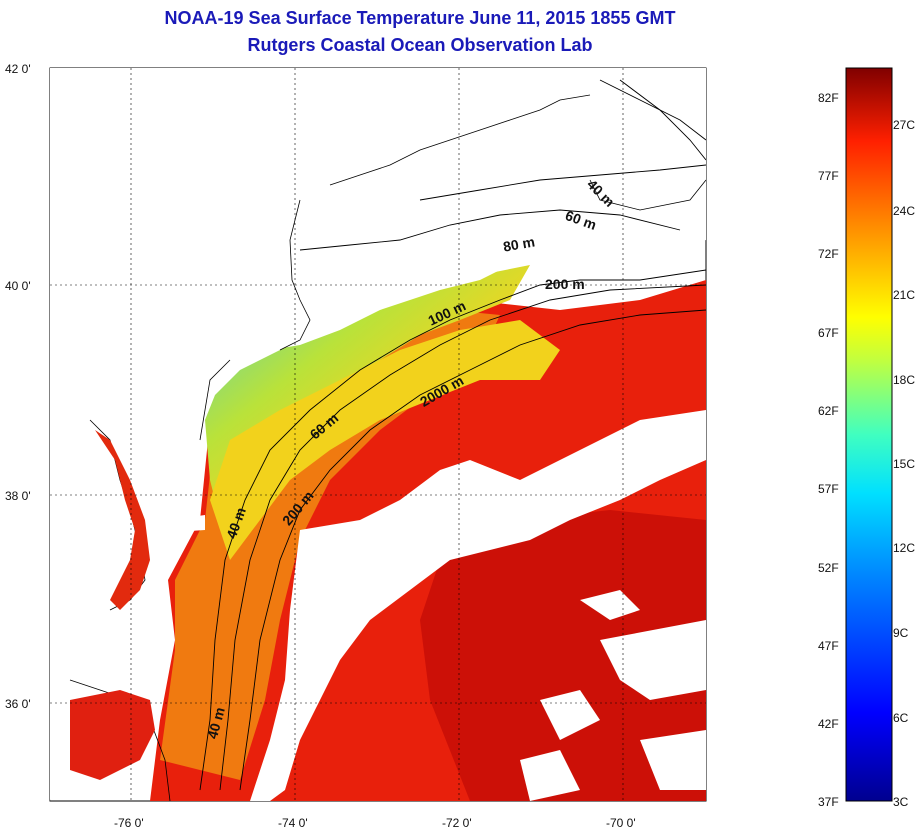 The image size is (920, 832). Describe the element at coordinates (18, 286) in the screenshot. I see `lat-label-40: 40 0'` at that location.